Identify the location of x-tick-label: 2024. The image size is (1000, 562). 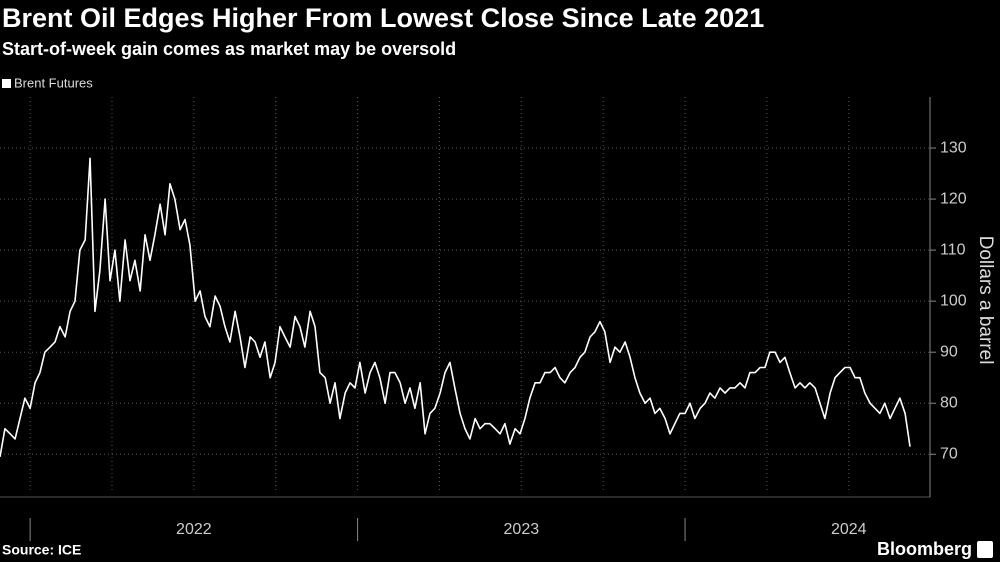
(849, 529).